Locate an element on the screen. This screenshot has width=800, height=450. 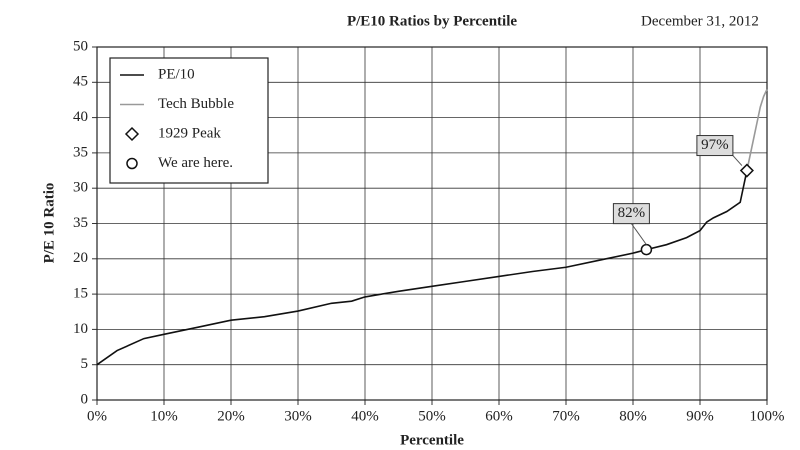
y-axis-label: P/E 10 Ratio is located at coordinates (49, 223).